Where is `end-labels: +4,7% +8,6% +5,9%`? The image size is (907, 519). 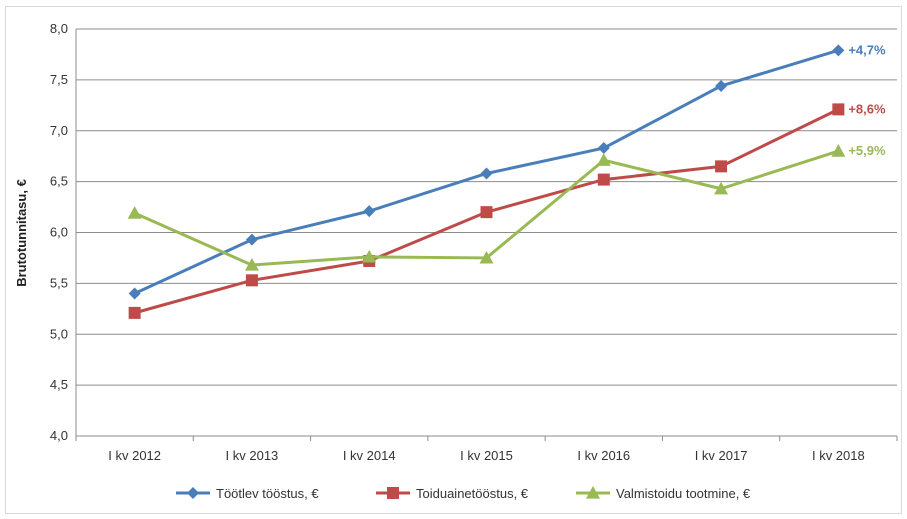 end-labels: +4,7% +8,6% +5,9% is located at coordinates (867, 100).